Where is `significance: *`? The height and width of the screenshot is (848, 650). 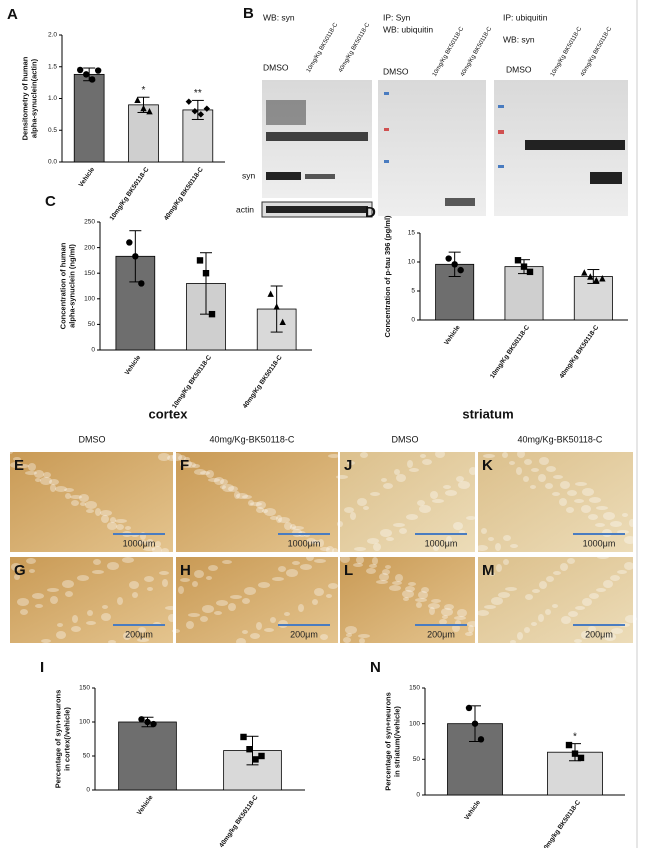
significance: * is located at coordinates (144, 90).